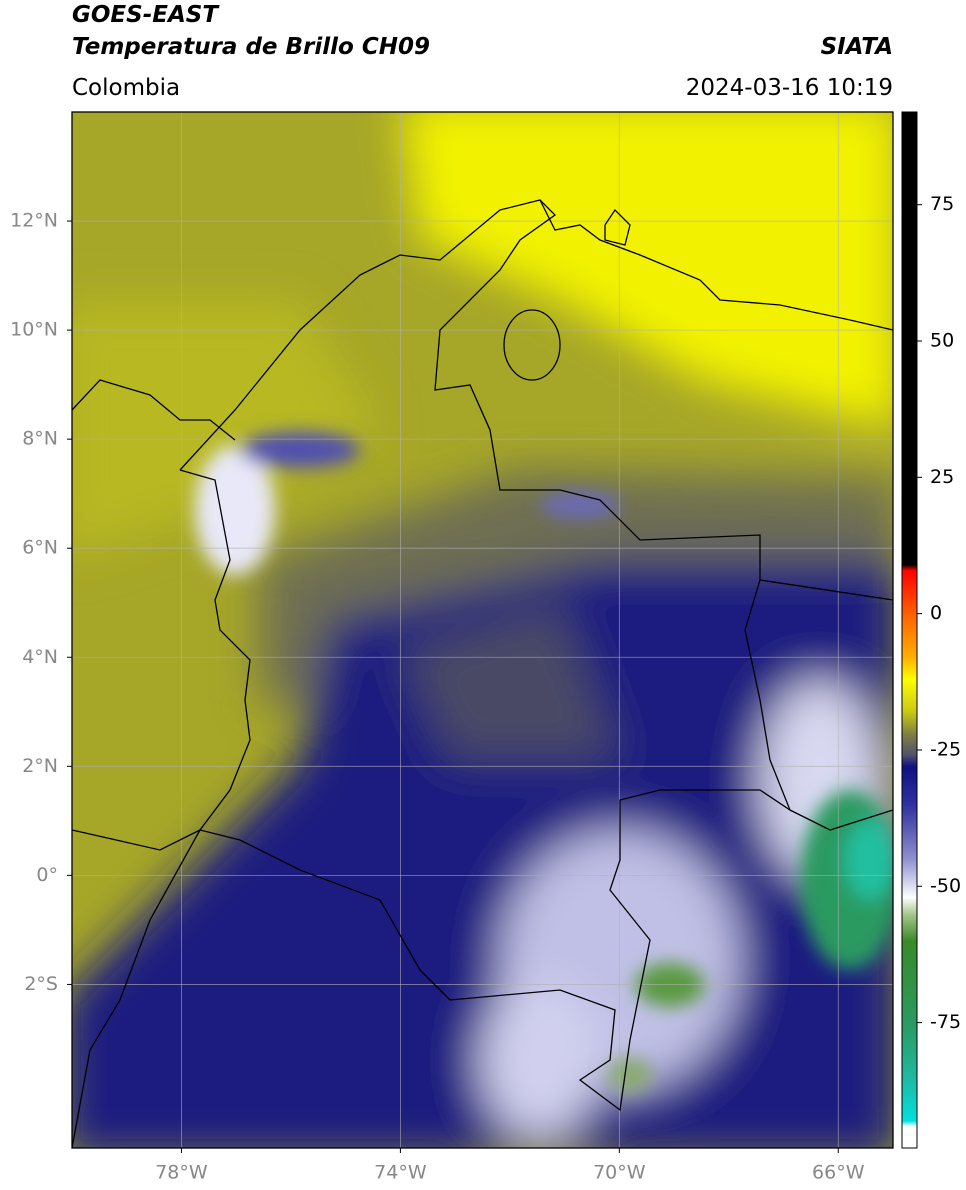  I want to click on colorbar-tick-label: -75, so click(945, 1022).